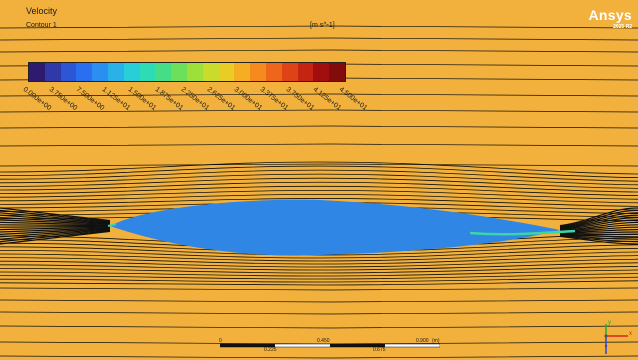 This screenshot has width=638, height=360. What do you see at coordinates (220, 341) in the screenshot?
I see `scale-label-0: 0` at bounding box center [220, 341].